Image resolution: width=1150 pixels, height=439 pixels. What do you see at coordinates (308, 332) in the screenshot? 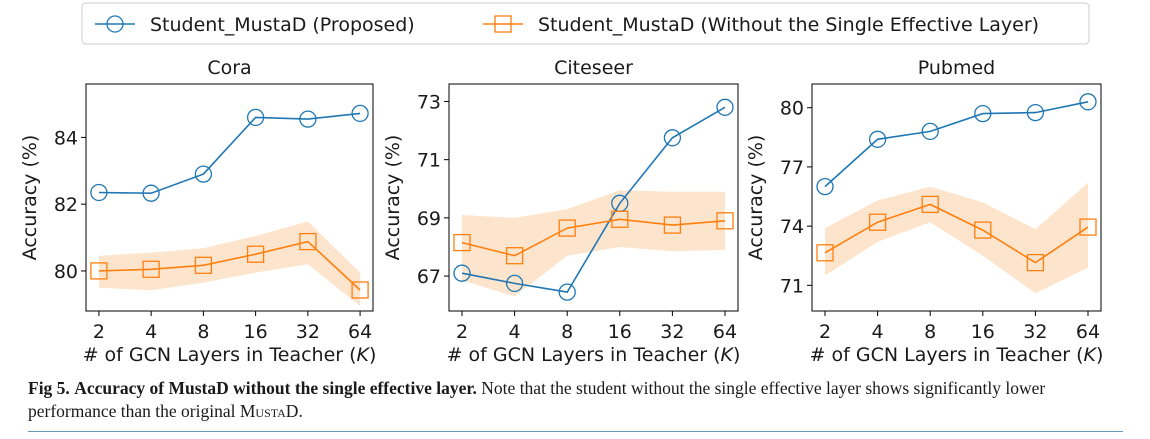
I see `chart-0-xtick-label-4: 32` at bounding box center [308, 332].